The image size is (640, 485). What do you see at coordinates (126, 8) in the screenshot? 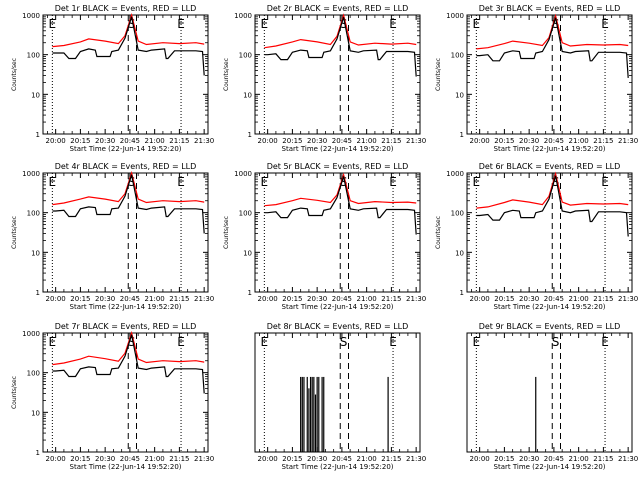
I see `panel-title: Det 1r BLACK = Events, RED = LLD` at bounding box center [126, 8].